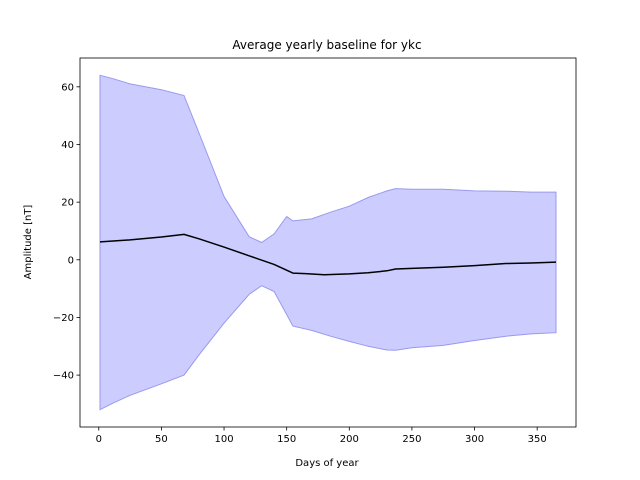 This screenshot has height=480, width=640. What do you see at coordinates (28, 242) in the screenshot?
I see `y-axis-label: Amplitude [nT]` at bounding box center [28, 242].